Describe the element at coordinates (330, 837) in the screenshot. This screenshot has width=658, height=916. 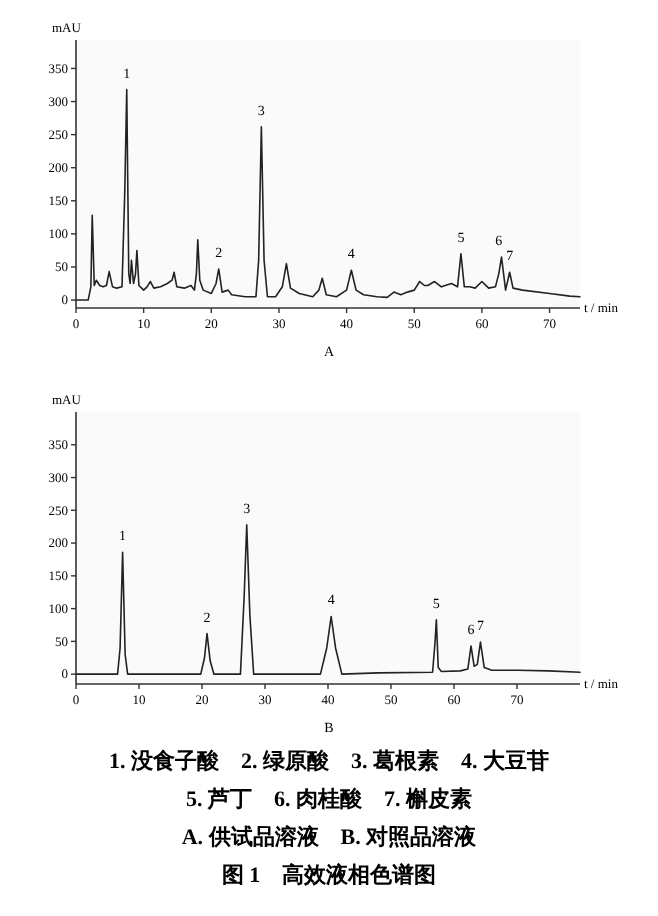
I see `text: A. 供试品溶液 B. 对照品溶液` at that location.